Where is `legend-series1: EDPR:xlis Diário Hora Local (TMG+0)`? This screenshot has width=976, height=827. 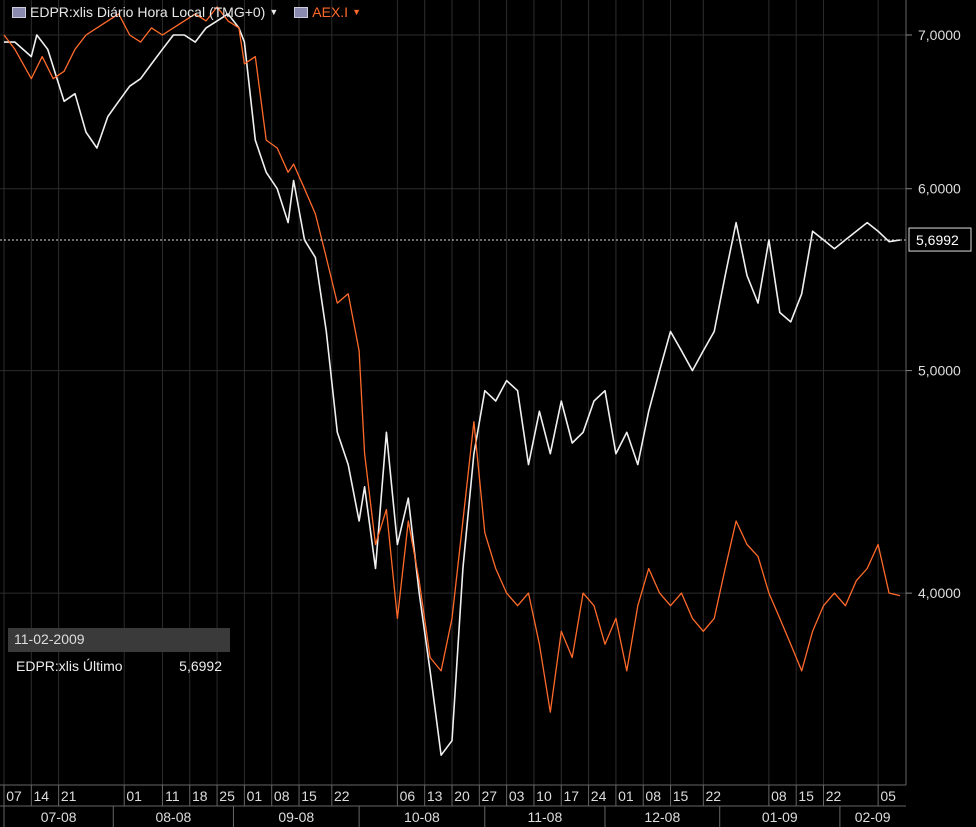
legend-series1: EDPR:xlis Diário Hora Local (TMG+0) is located at coordinates (148, 12).